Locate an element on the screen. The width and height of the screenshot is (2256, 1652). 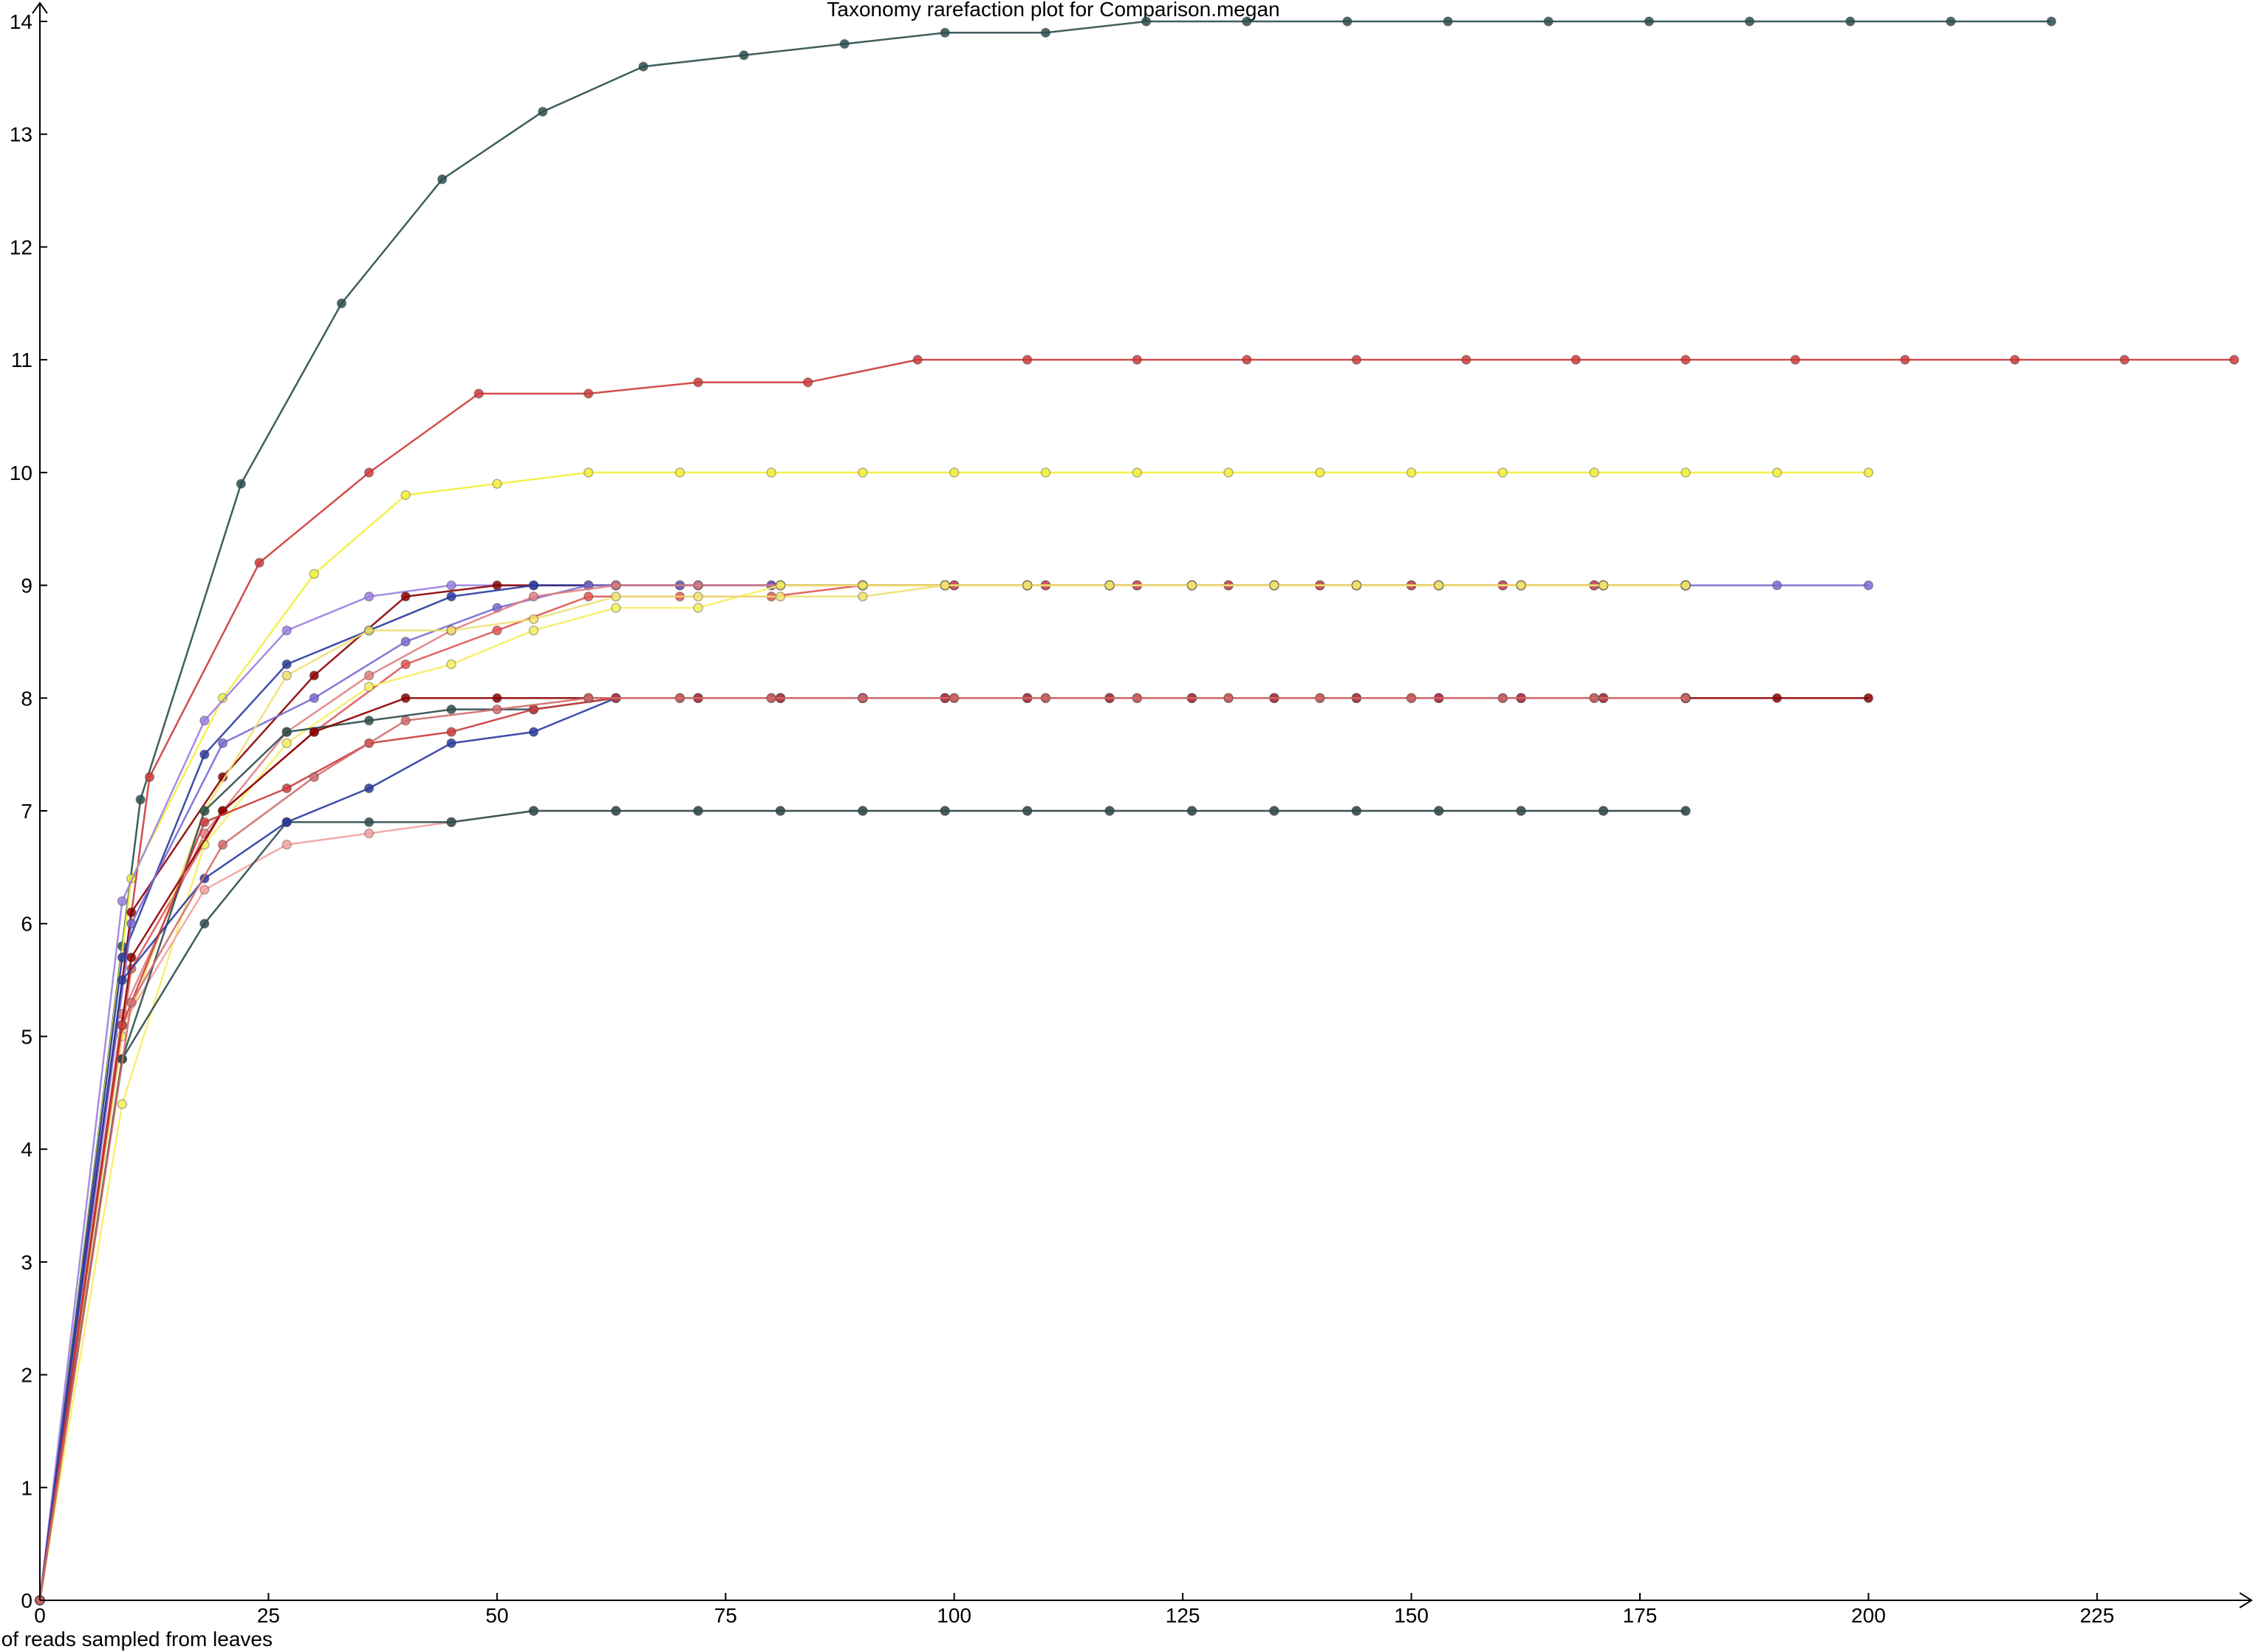
y-tick-label: 12 is located at coordinates (21, 247).